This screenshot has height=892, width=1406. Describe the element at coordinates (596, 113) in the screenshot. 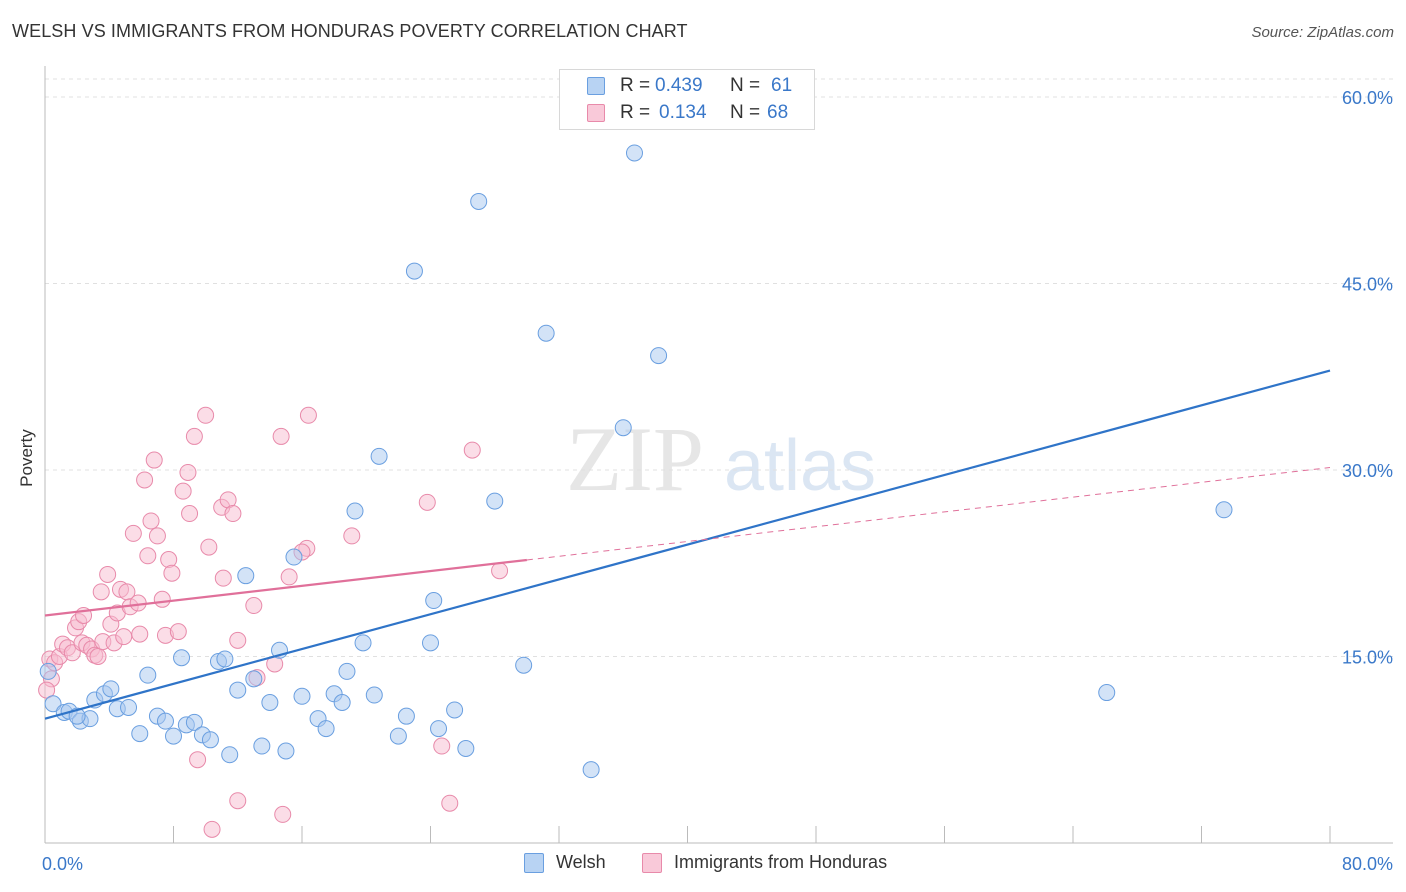

I see `honduras-swatch` at that location.